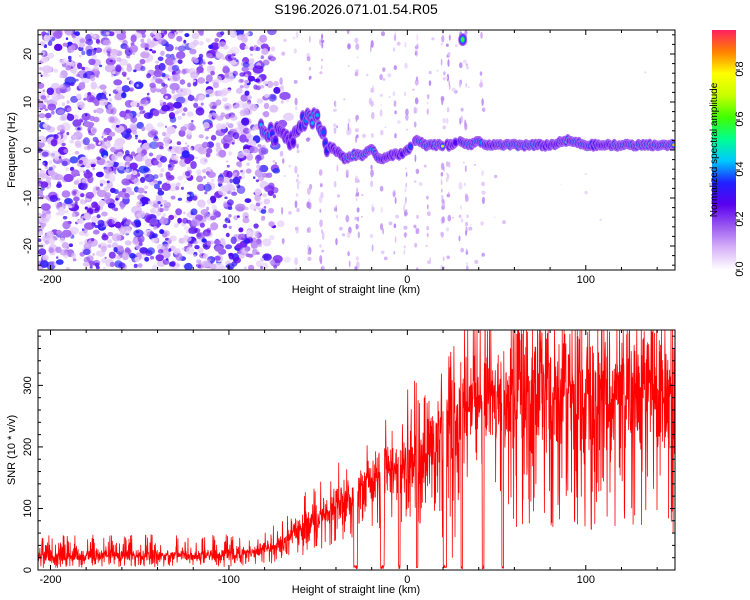  I want to click on spectrogram-x-label: Height of straight line (km), so click(356, 290).